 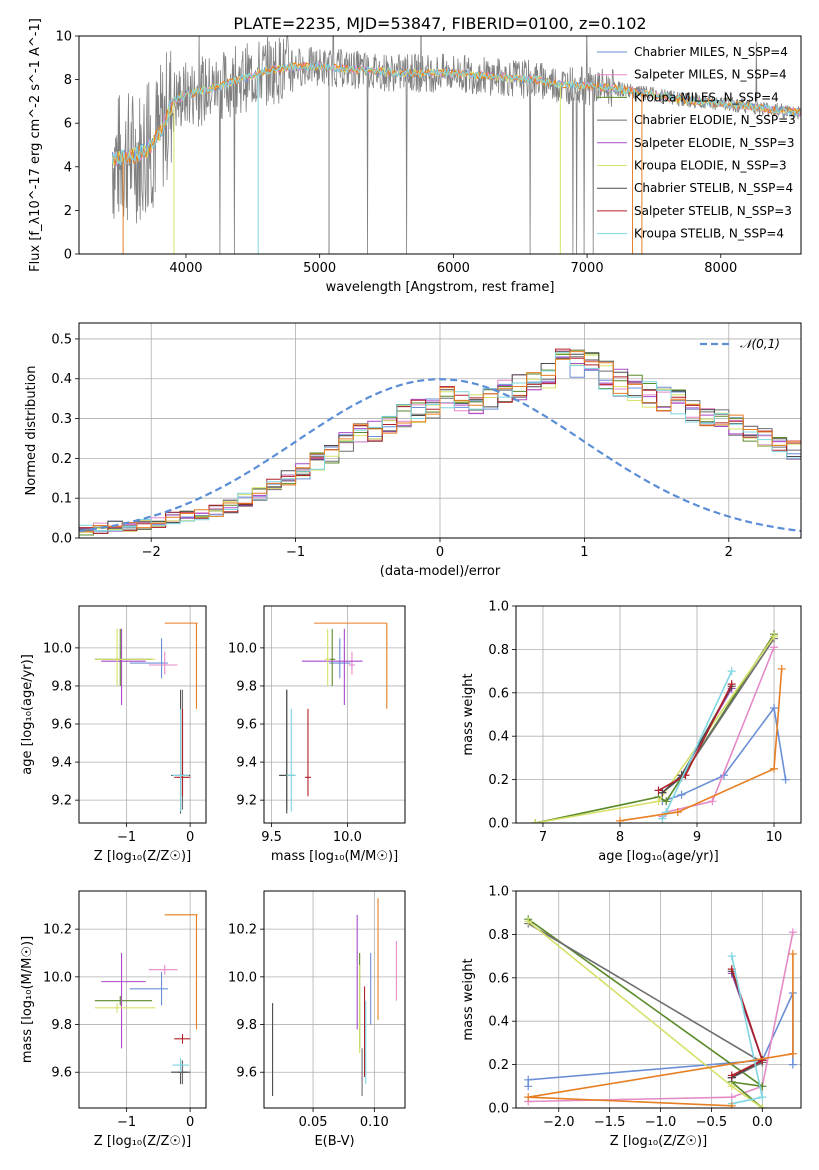 What do you see at coordinates (760, 344) in the screenshot?
I see `legend-entry-label: 𝒩(0,1)` at bounding box center [760, 344].